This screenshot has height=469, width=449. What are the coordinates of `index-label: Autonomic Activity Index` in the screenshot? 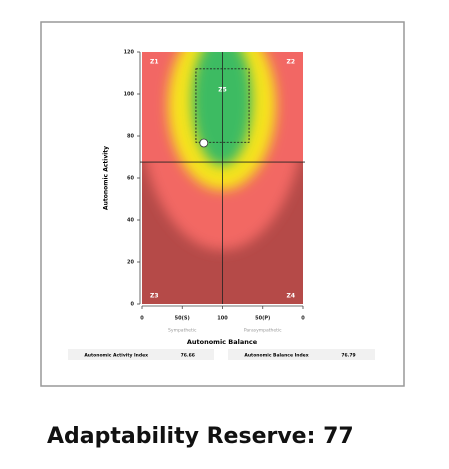 It's located at (116, 356).